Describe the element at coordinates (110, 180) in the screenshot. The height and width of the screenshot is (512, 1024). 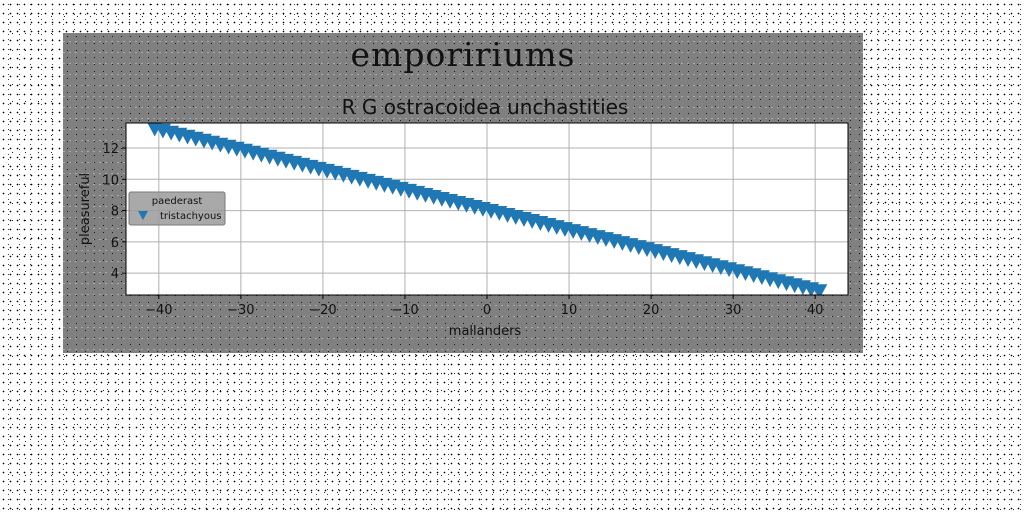
I see `y-tick-label: 10` at that location.